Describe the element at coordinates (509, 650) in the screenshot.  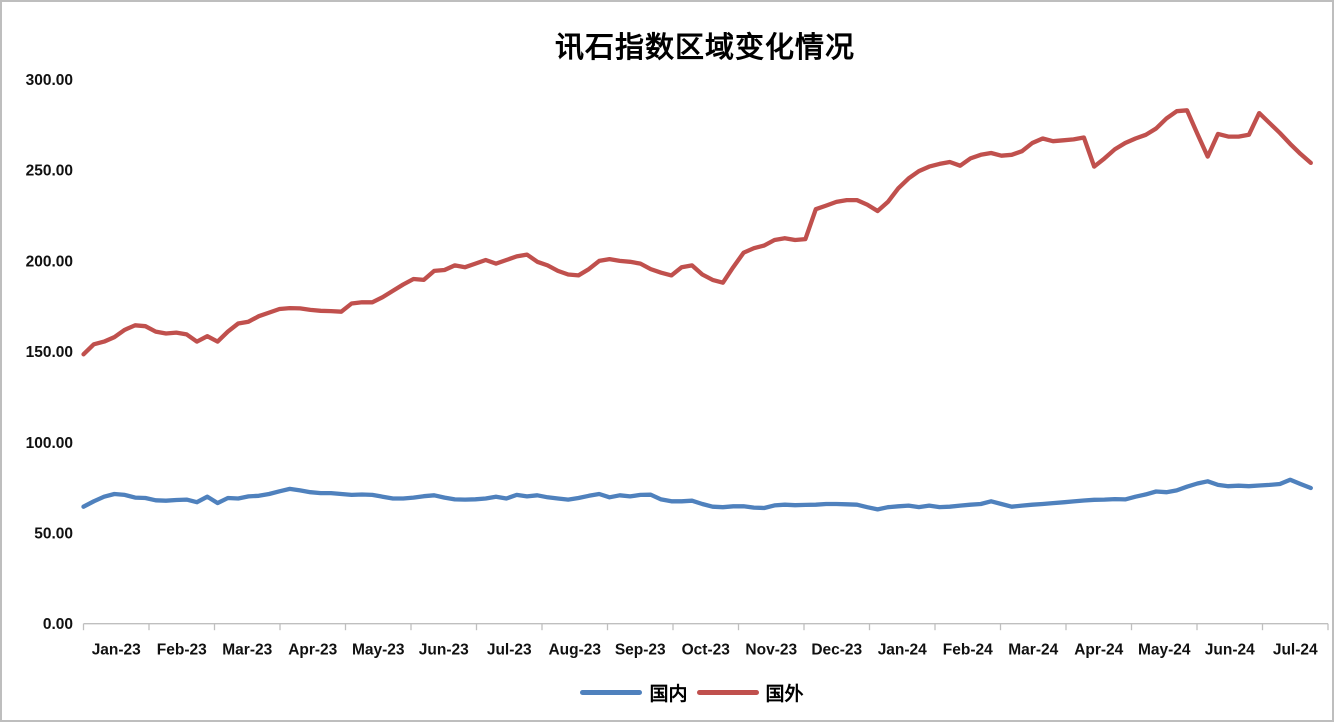
I see `x-tick-label: Jul-23` at that location.